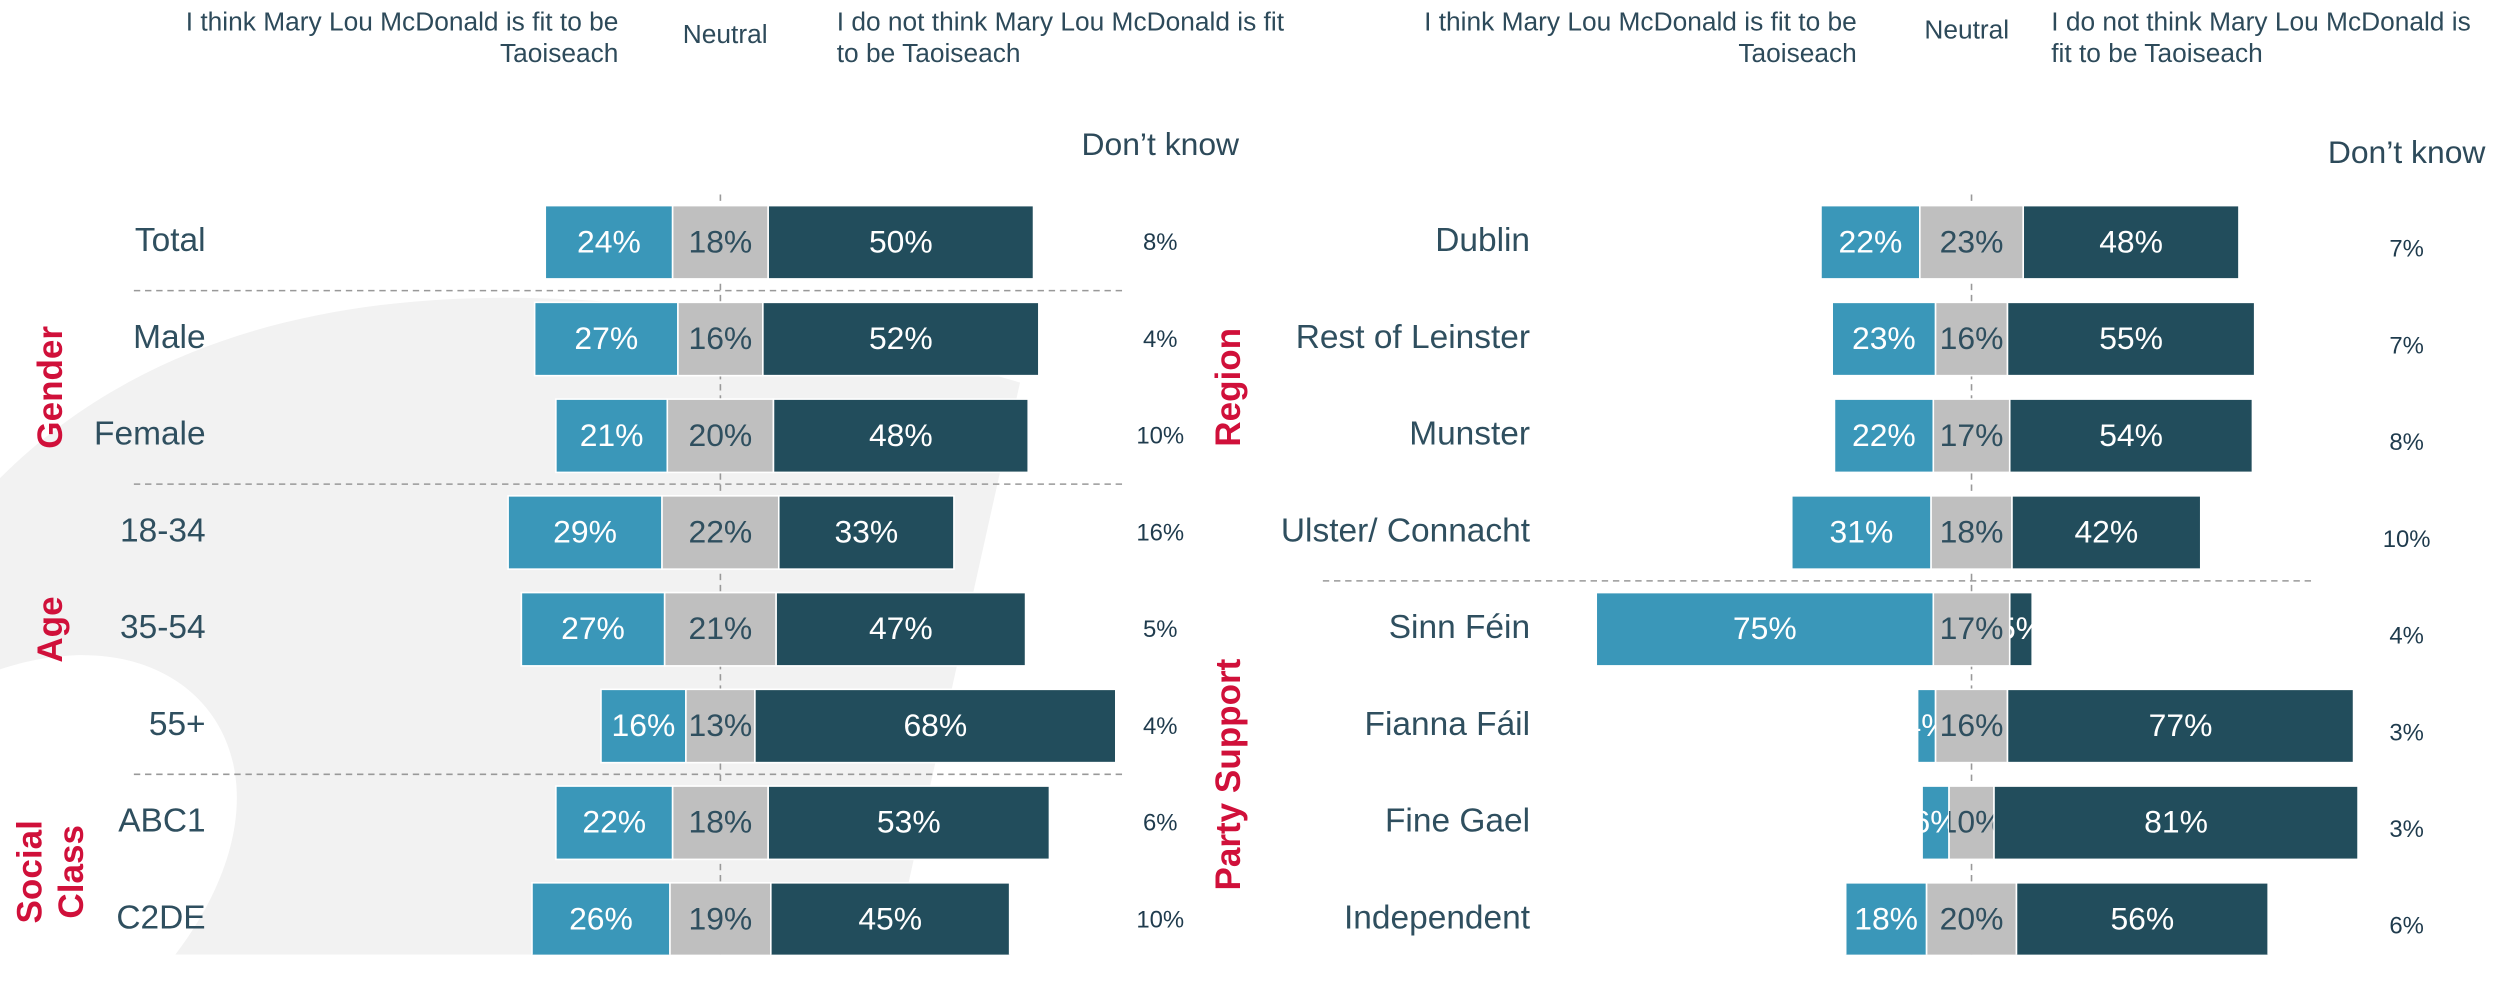 The width and height of the screenshot is (2499, 1000). Describe the element at coordinates (161, 821) in the screenshot. I see `category-label: ABC1` at that location.